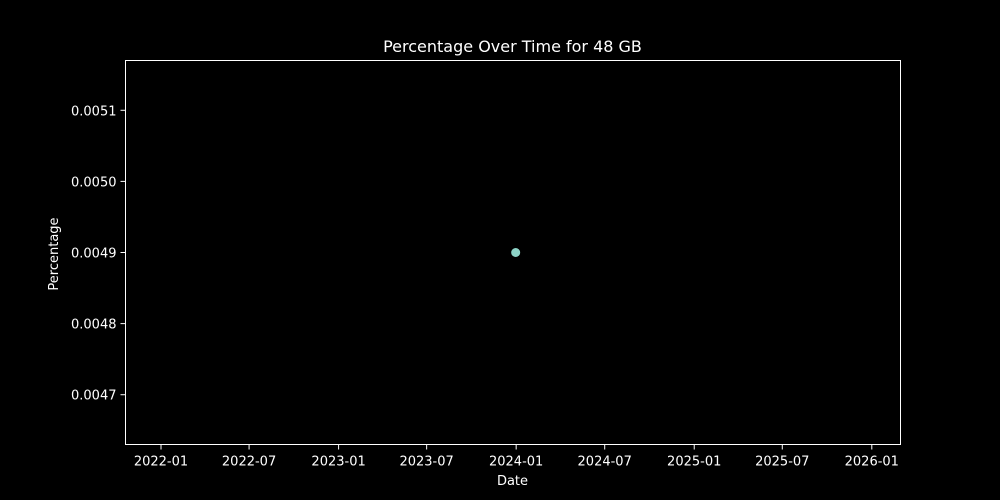  I want to click on x-tick-label: 2026-01, so click(872, 462).